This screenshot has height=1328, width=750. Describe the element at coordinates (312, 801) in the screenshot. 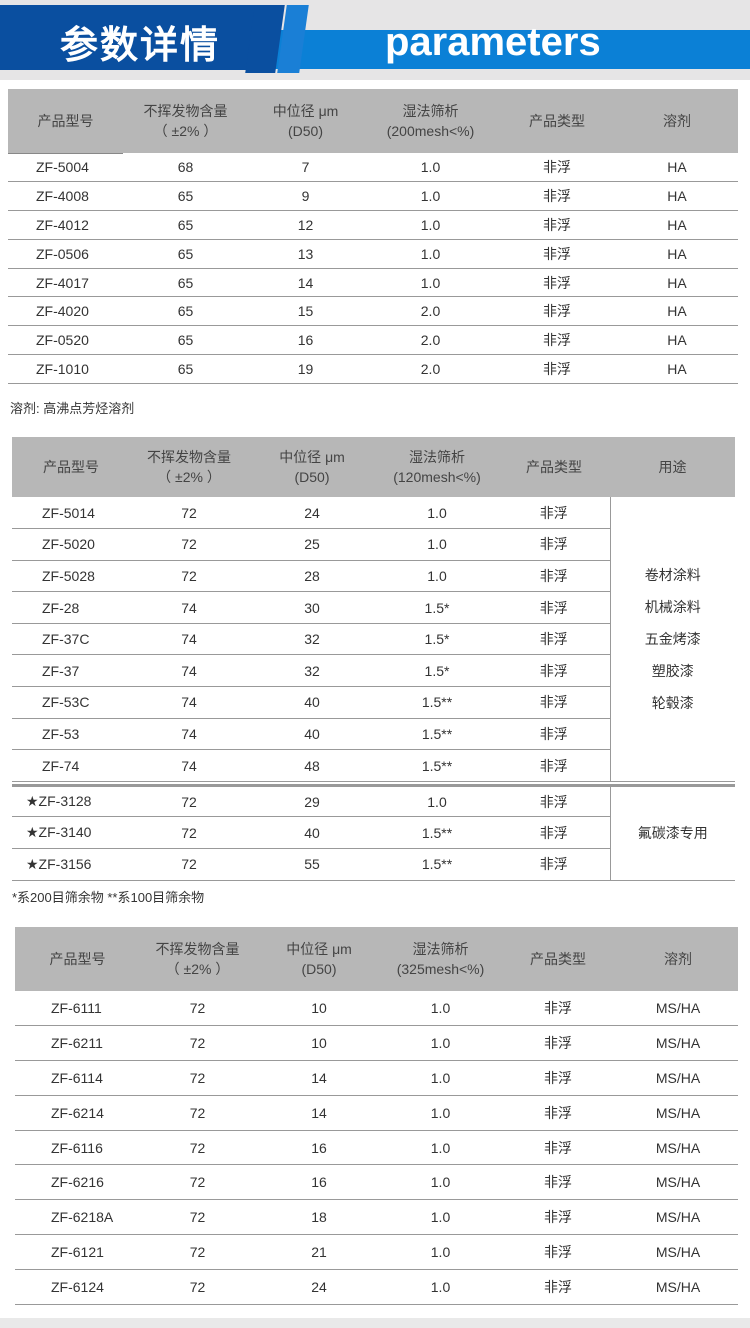

I see `value-cell: 29` at that location.